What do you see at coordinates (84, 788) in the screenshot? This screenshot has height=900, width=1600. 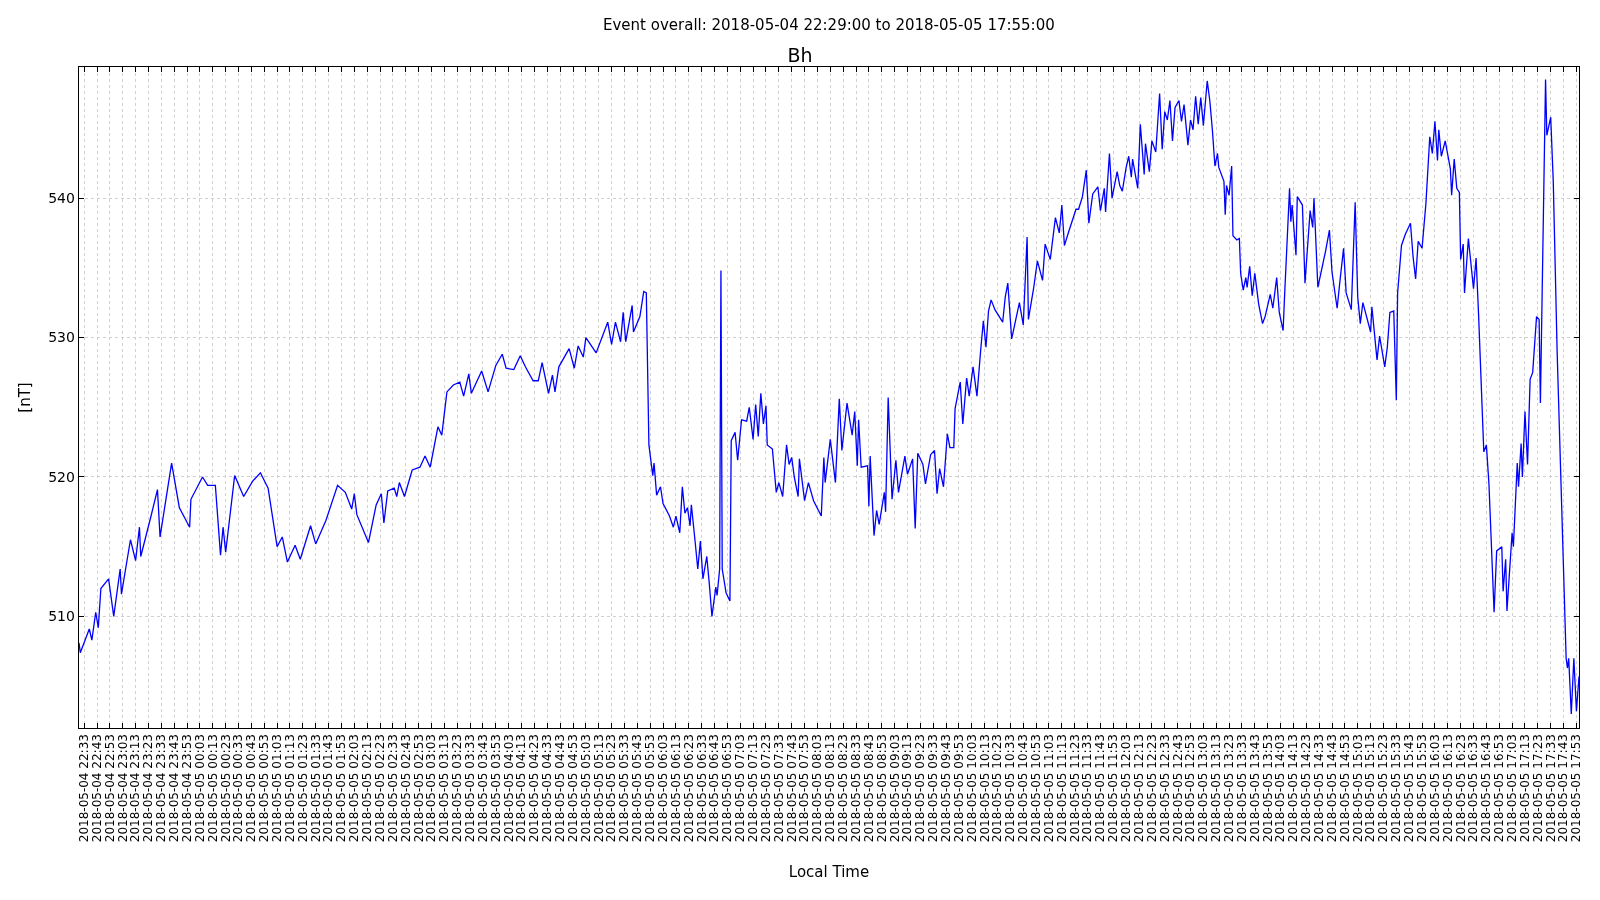 I see `x-tick-label: 2018-05-04 22:33` at bounding box center [84, 788].